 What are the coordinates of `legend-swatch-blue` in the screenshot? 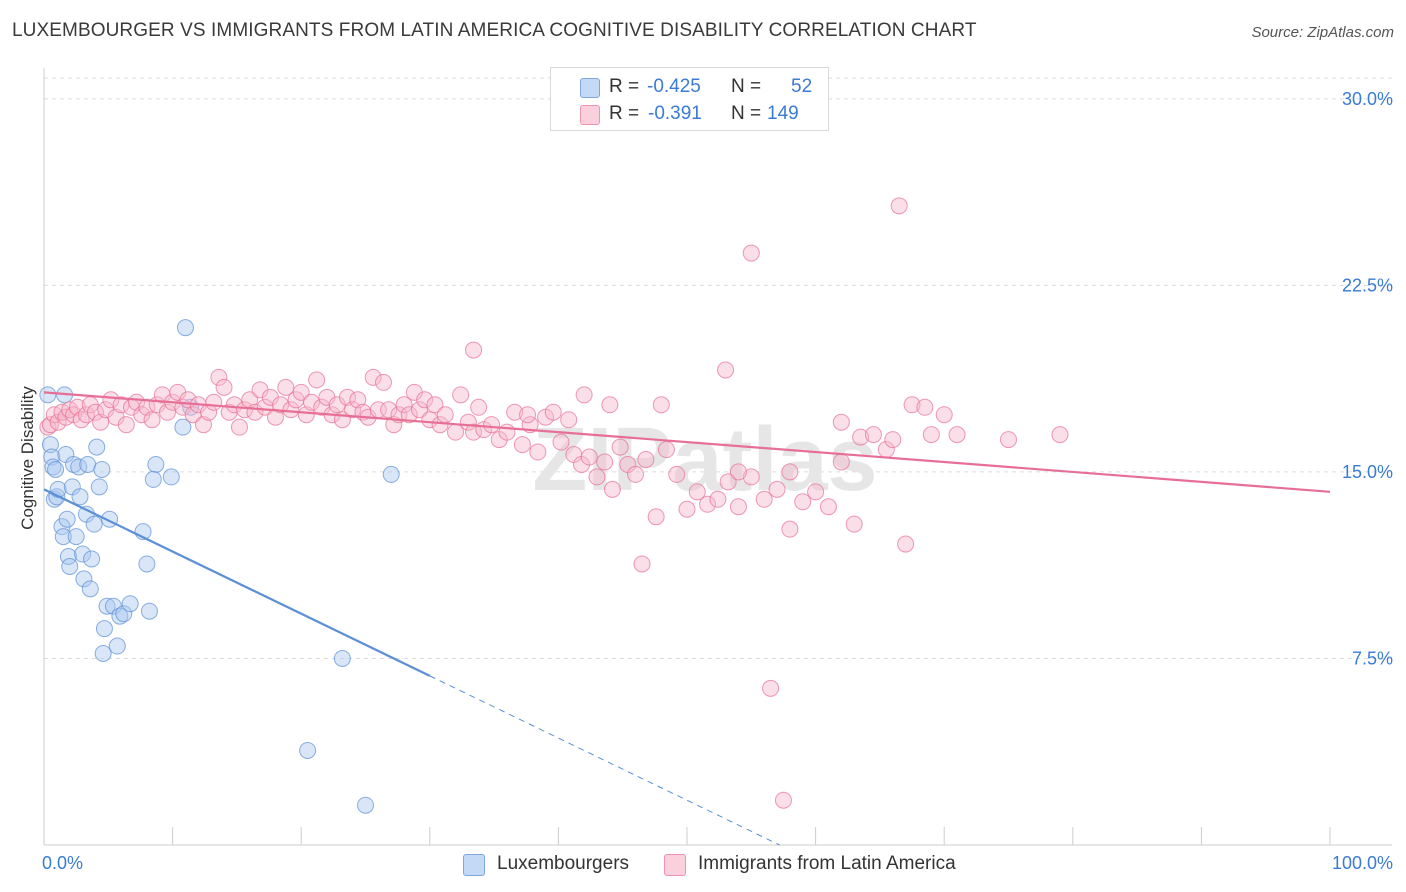 It's located at (590, 88).